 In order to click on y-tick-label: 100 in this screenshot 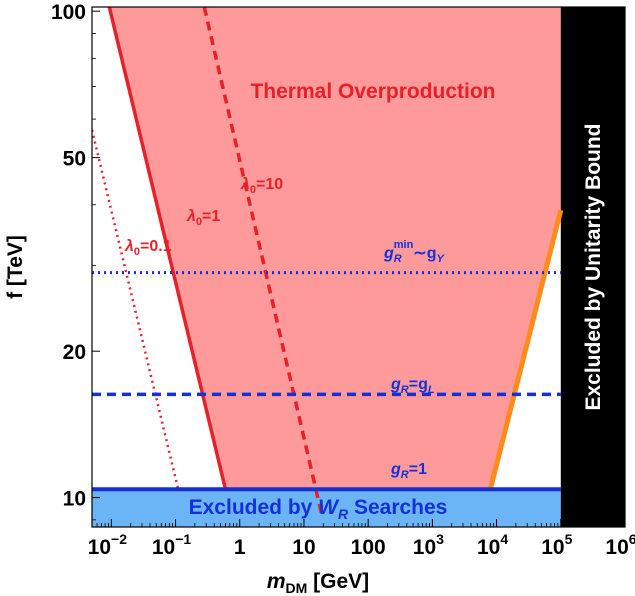, I will do `click(68, 12)`.